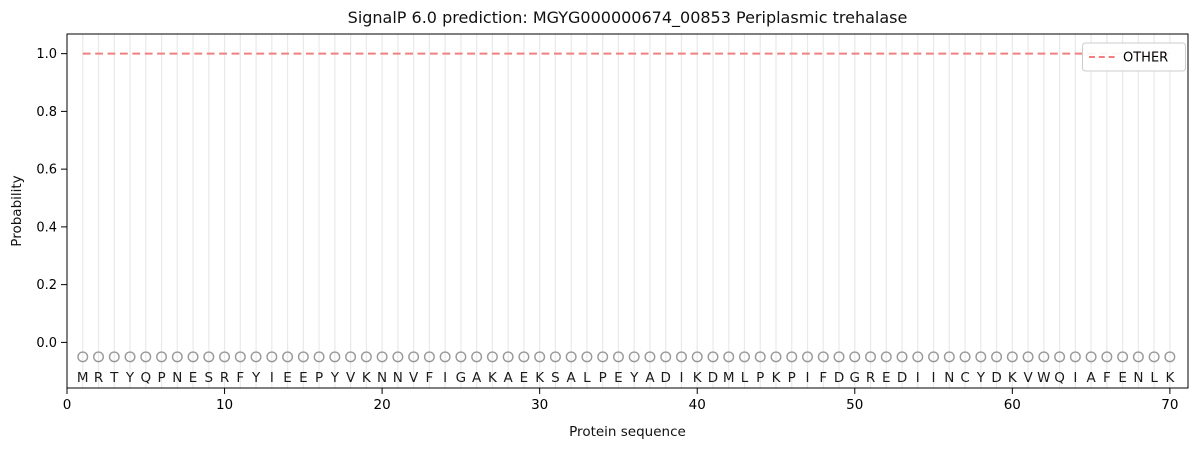 The image size is (1200, 450). I want to click on y-tick-label: 0.2, so click(46, 285).